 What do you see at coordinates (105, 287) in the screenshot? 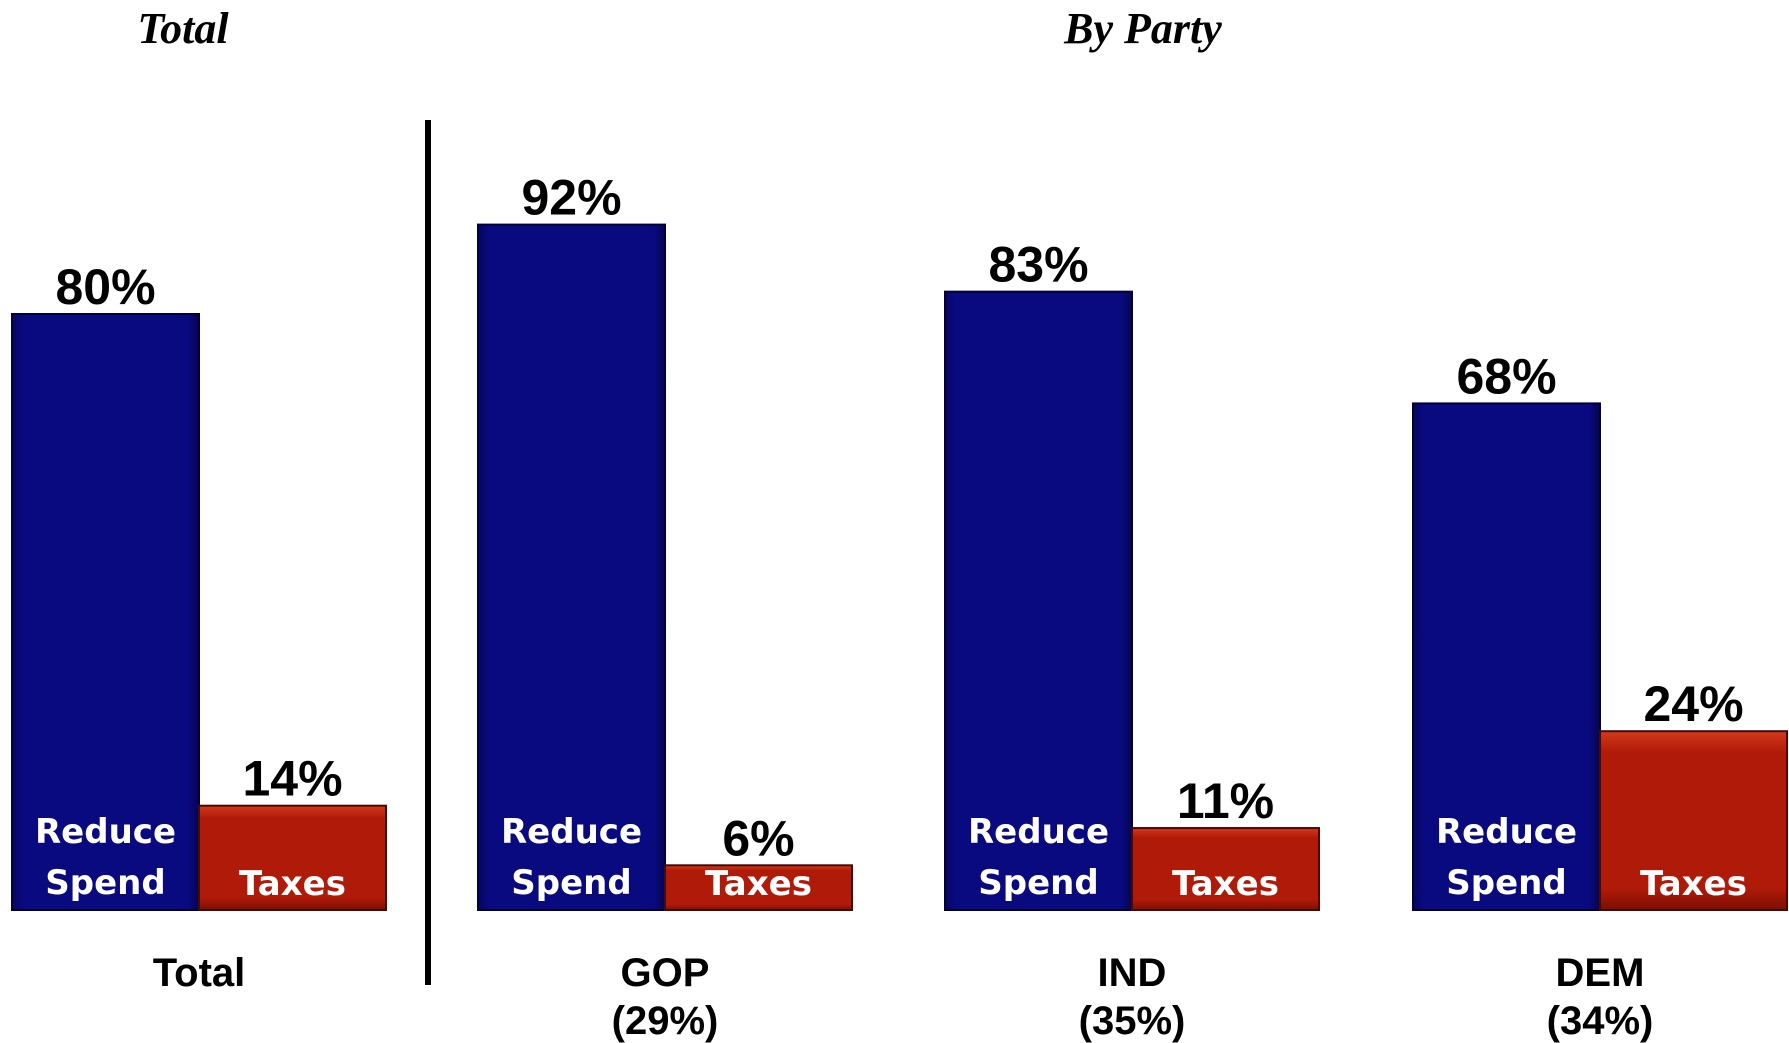
I see `value-label-reduce-spend-total: 80%` at bounding box center [105, 287].